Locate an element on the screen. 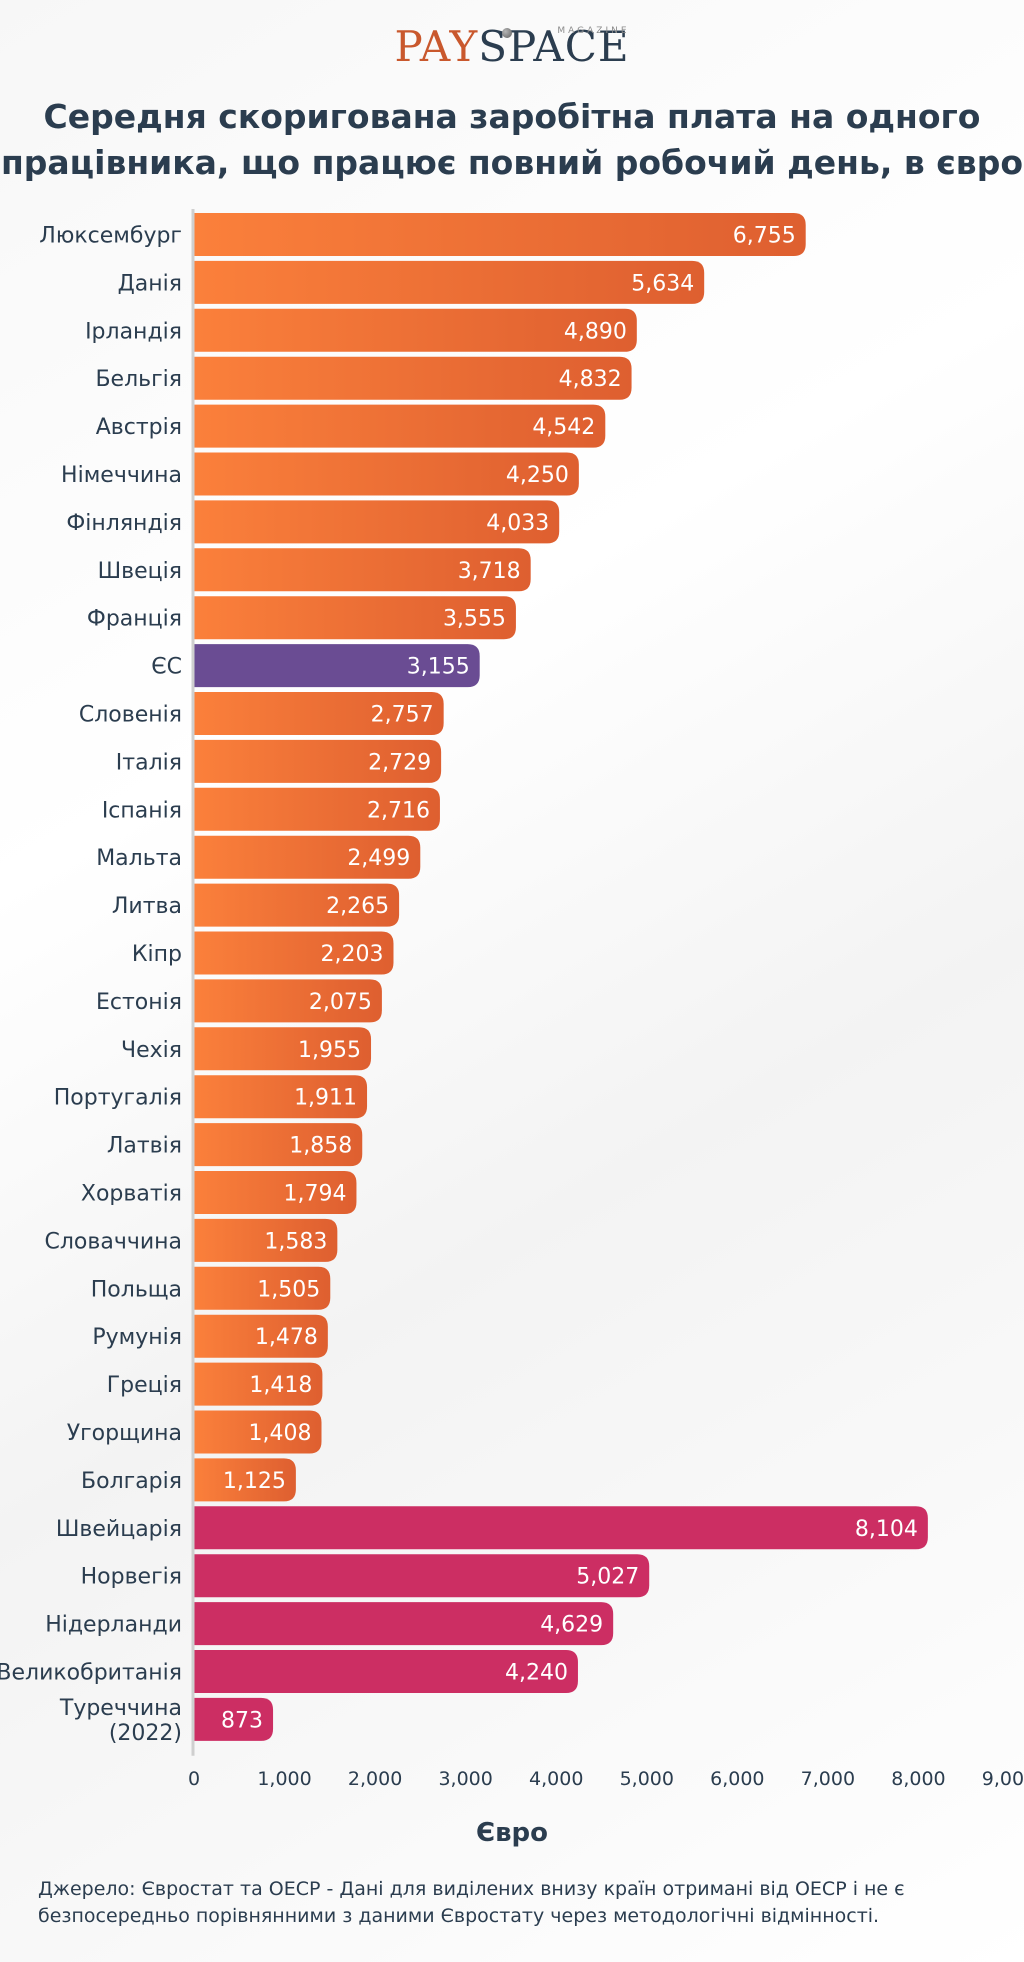 This screenshot has height=1962, width=1024. bar-value-label: 4,240 is located at coordinates (536, 1673).